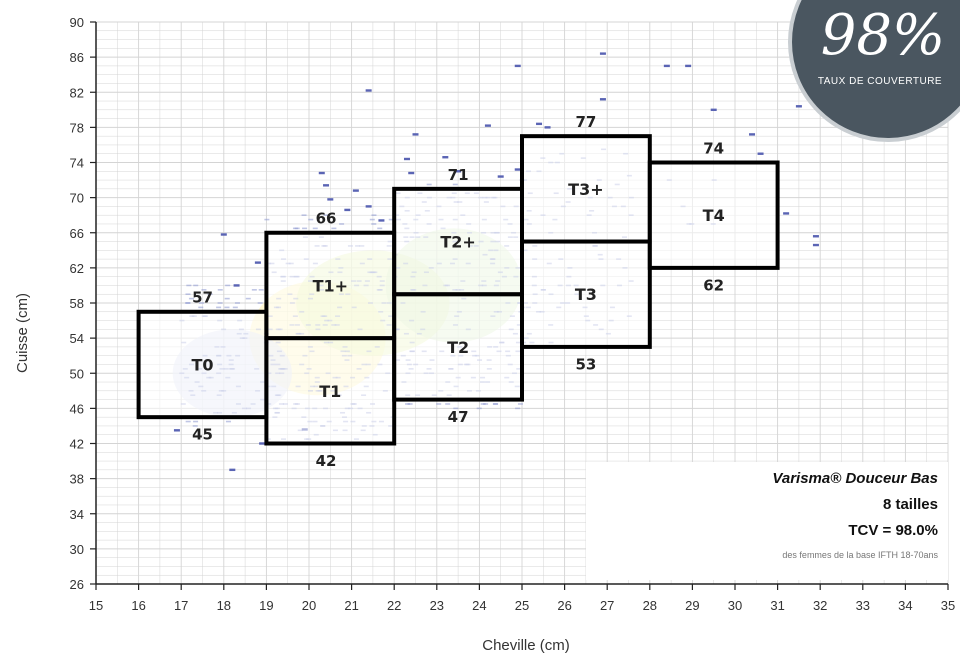 The image size is (960, 656). Describe the element at coordinates (526, 645) in the screenshot. I see `x-axis-title: Cheville (cm)` at that location.